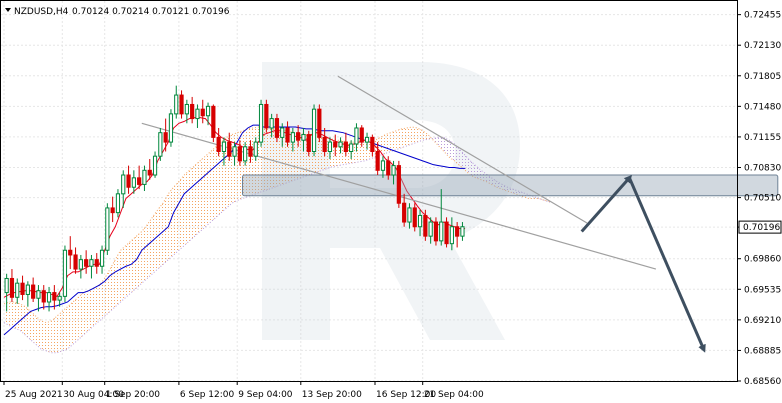 Image resolution: width=782 pixels, height=403 pixels. I want to click on price-tick-label: 0.69535, so click(762, 290).